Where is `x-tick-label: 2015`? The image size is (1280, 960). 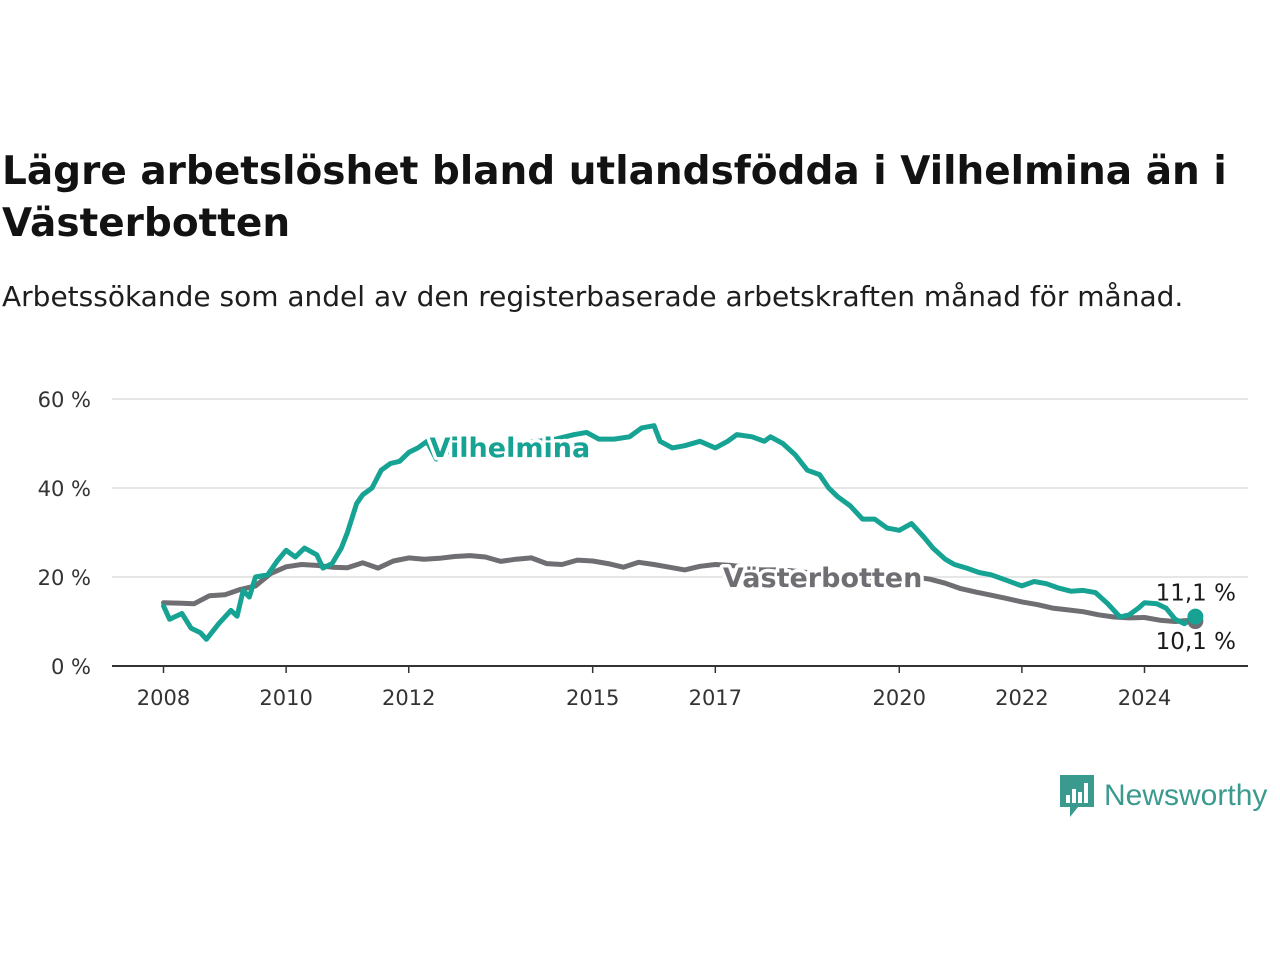 x-tick-label: 2015 is located at coordinates (592, 698).